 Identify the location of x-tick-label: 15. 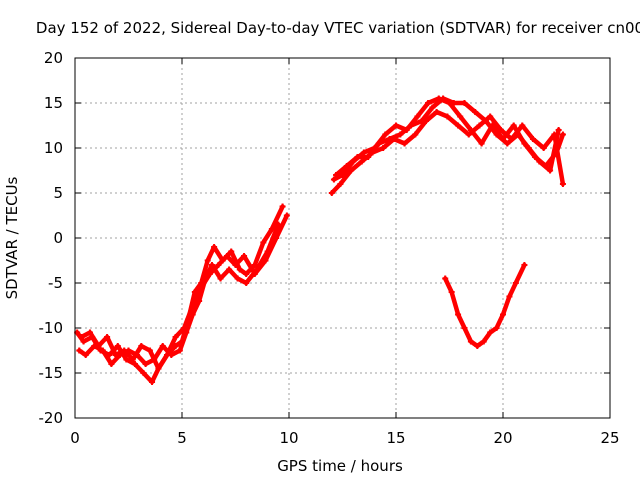
(395, 438).